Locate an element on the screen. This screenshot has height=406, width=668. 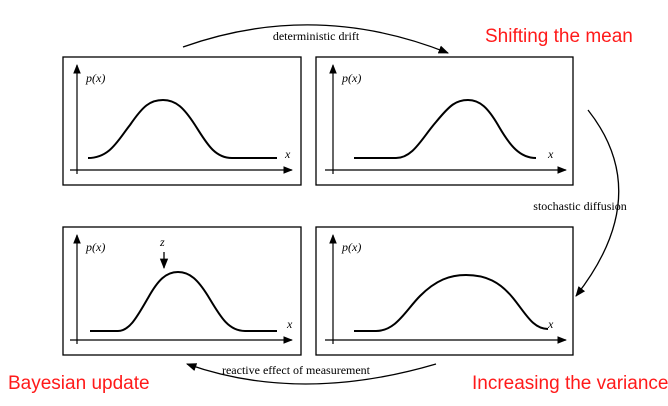
panel-bottom-left: p(x) x z is located at coordinates (182, 291).